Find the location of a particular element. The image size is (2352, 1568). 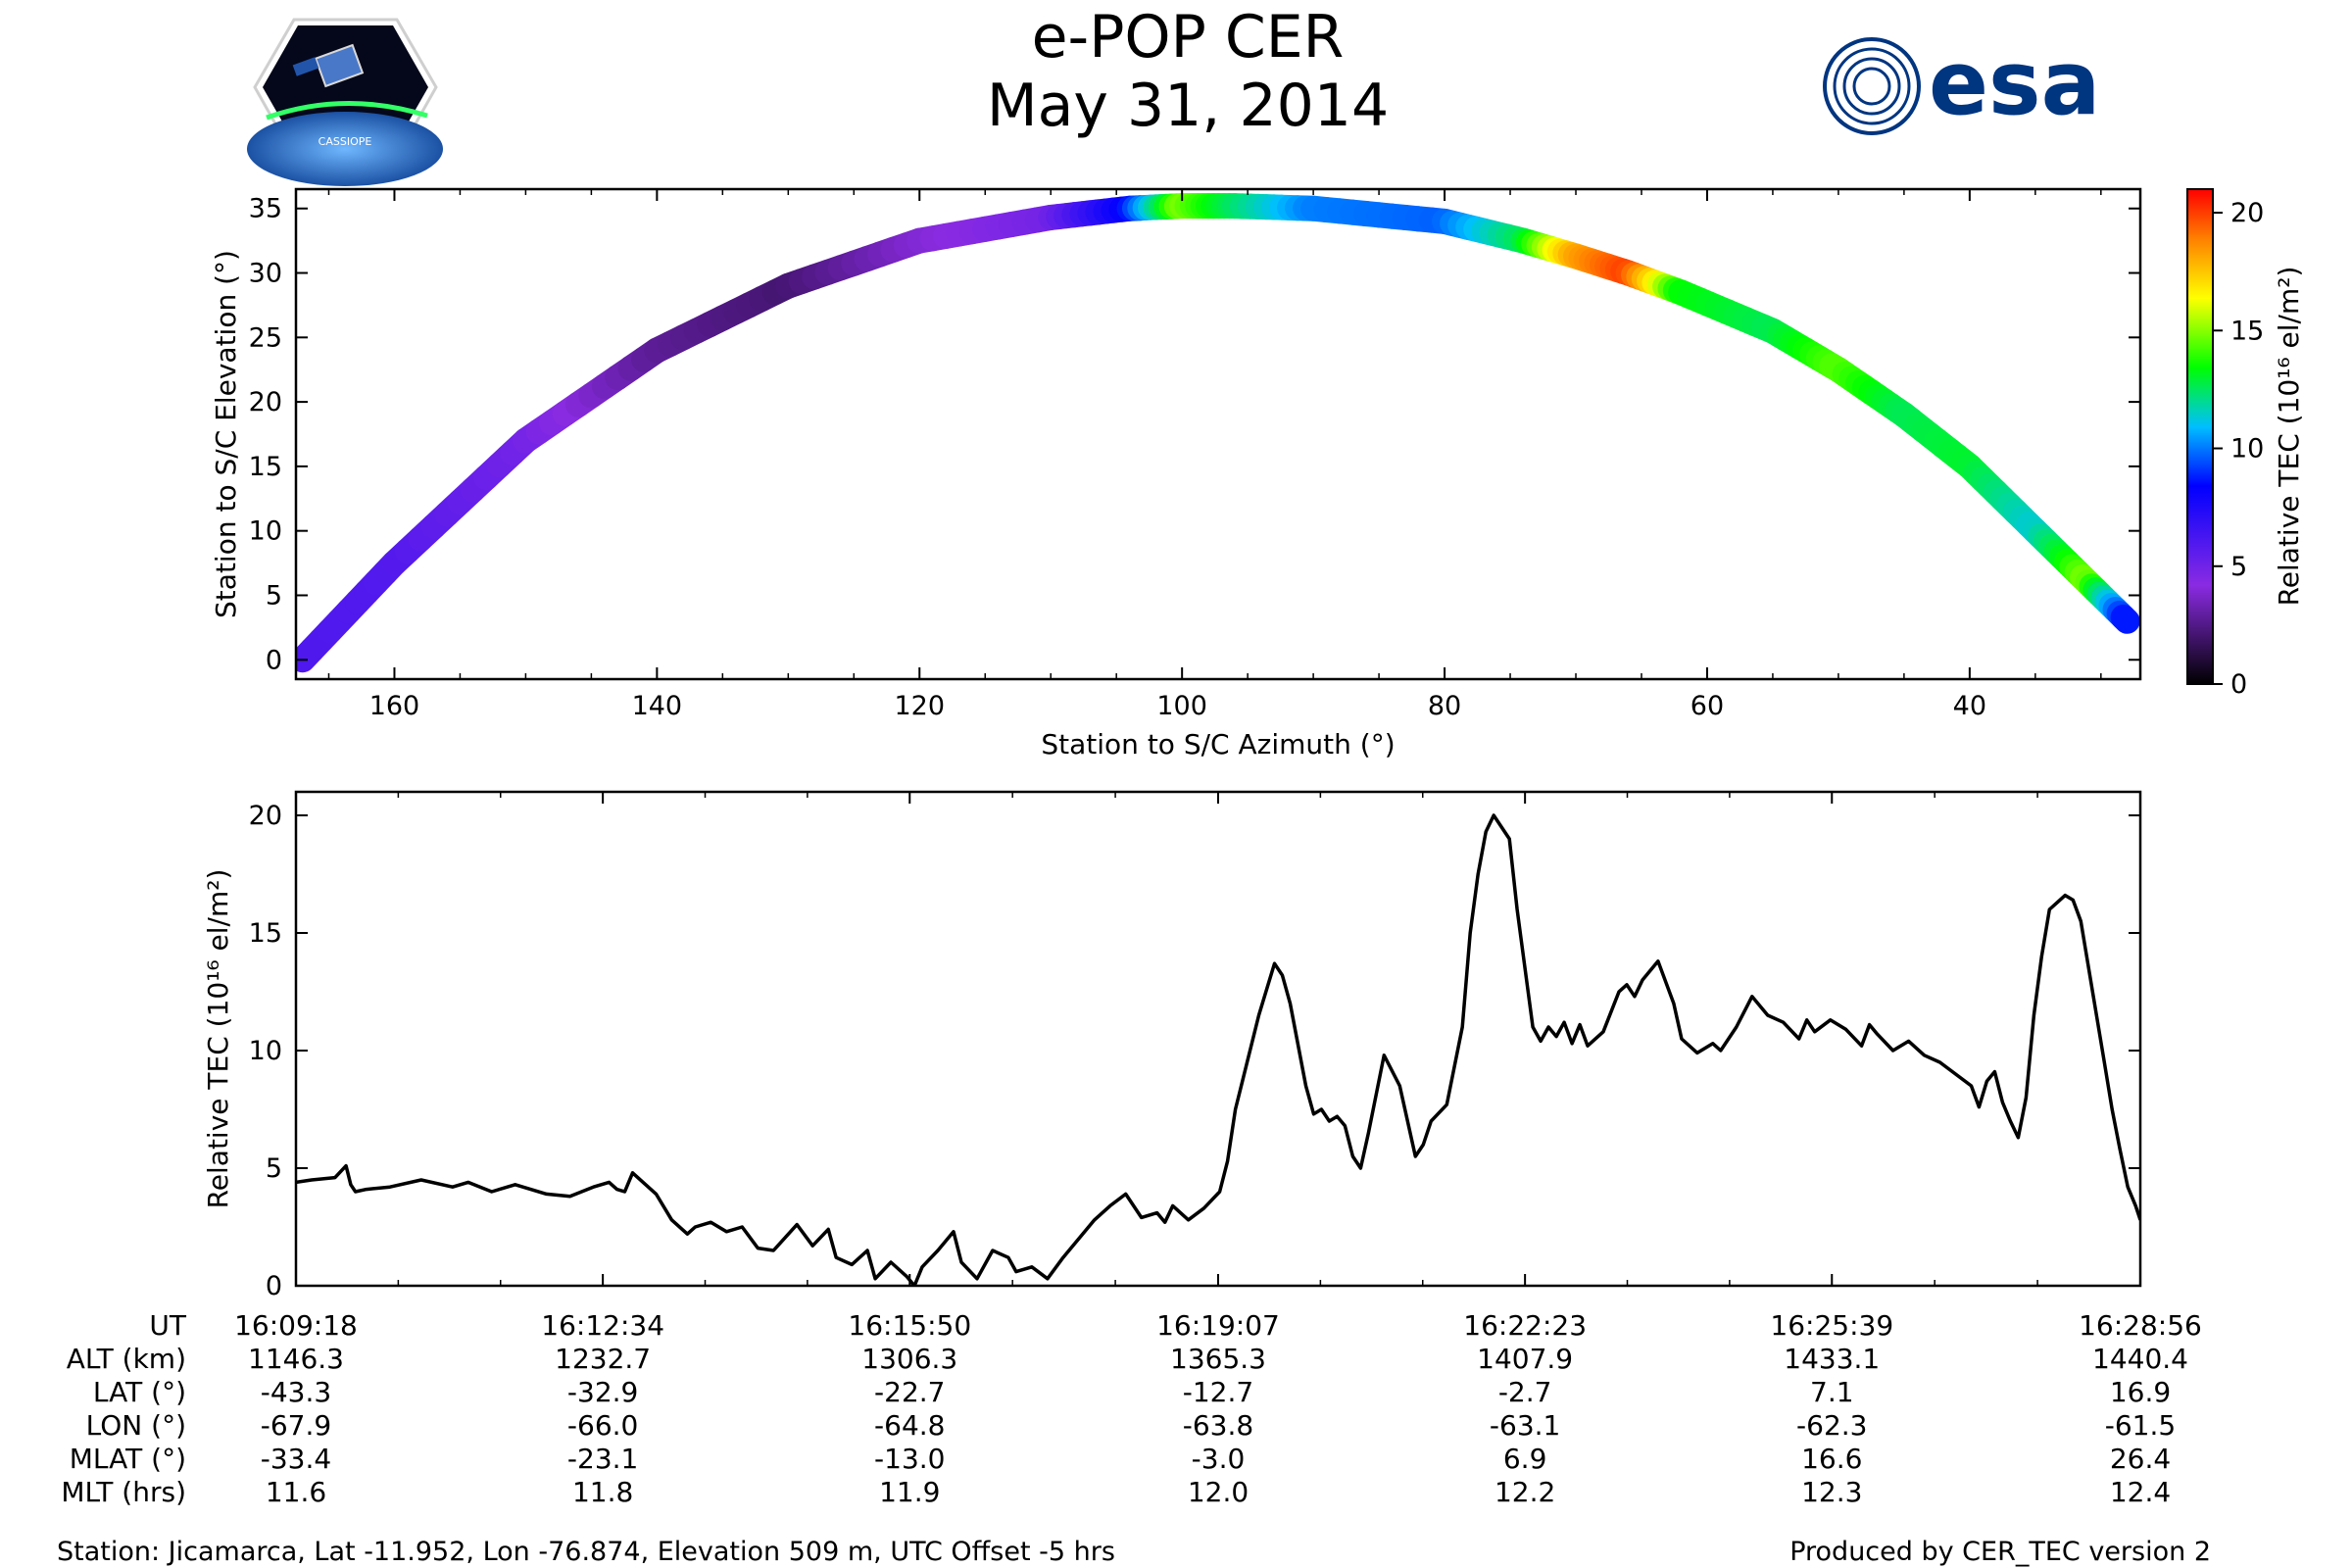

table-cell: -22.7 is located at coordinates (909, 1392).